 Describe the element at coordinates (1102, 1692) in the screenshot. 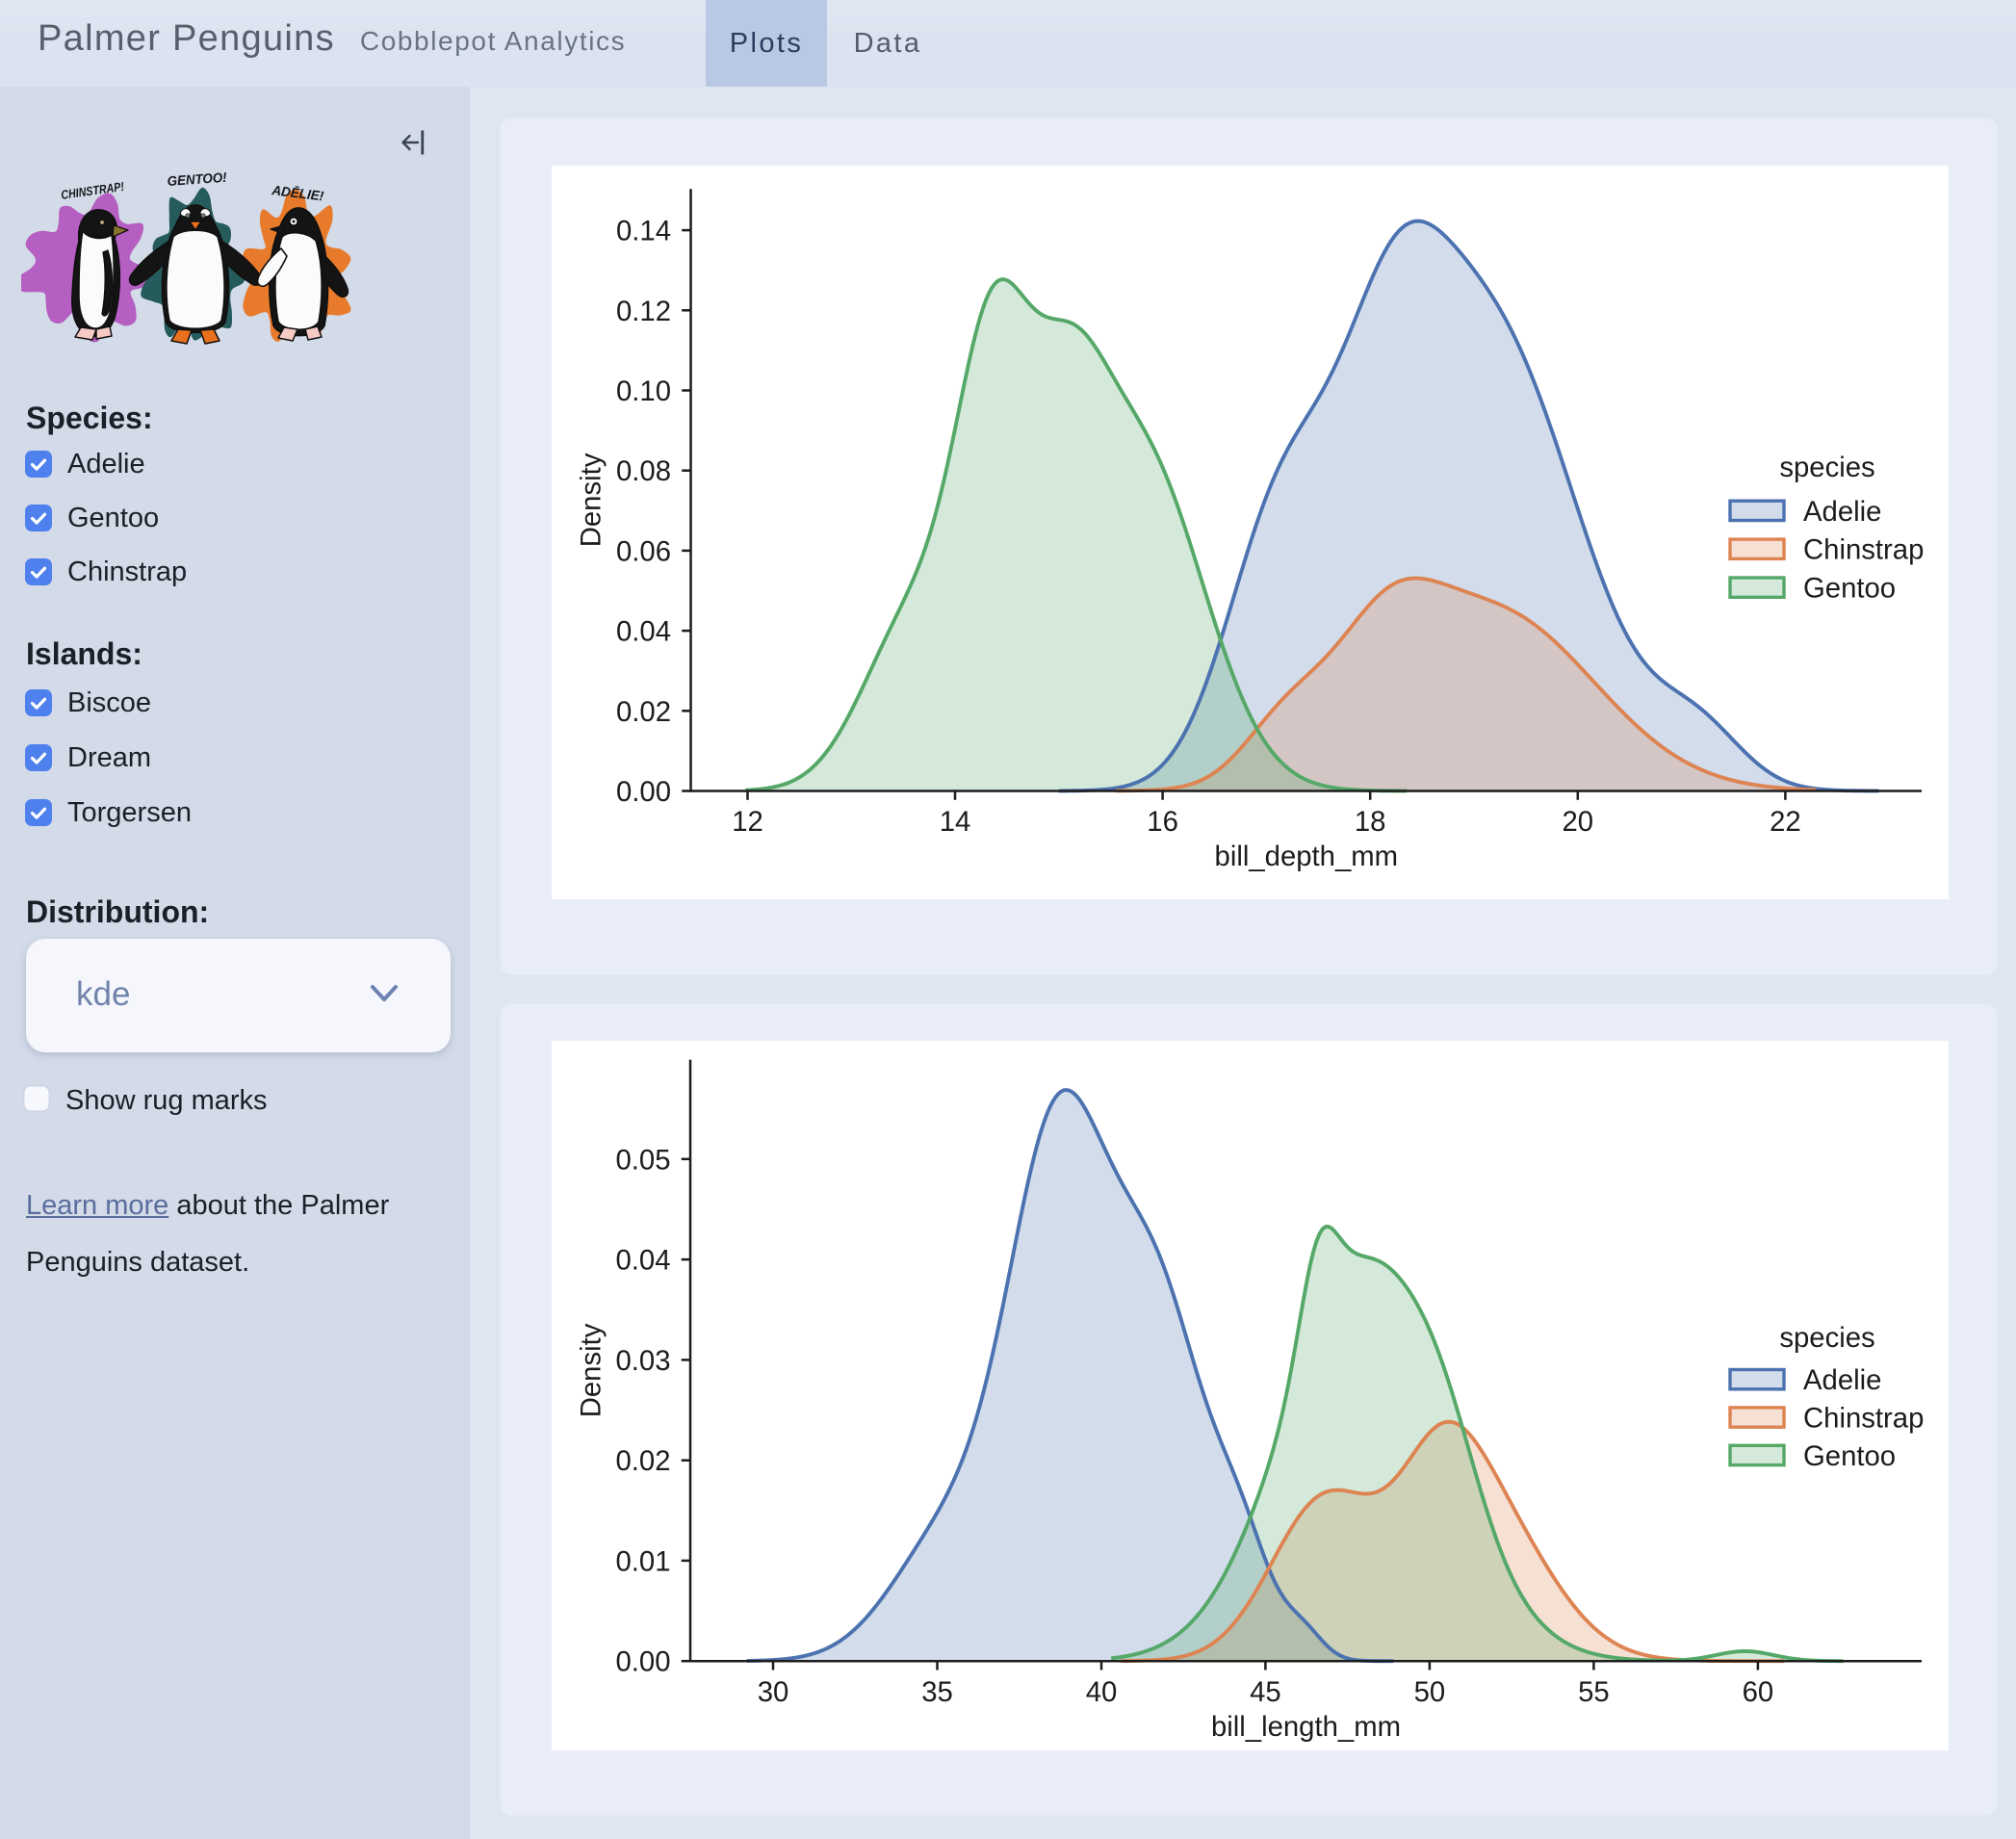

I see `svg-text: 40` at that location.